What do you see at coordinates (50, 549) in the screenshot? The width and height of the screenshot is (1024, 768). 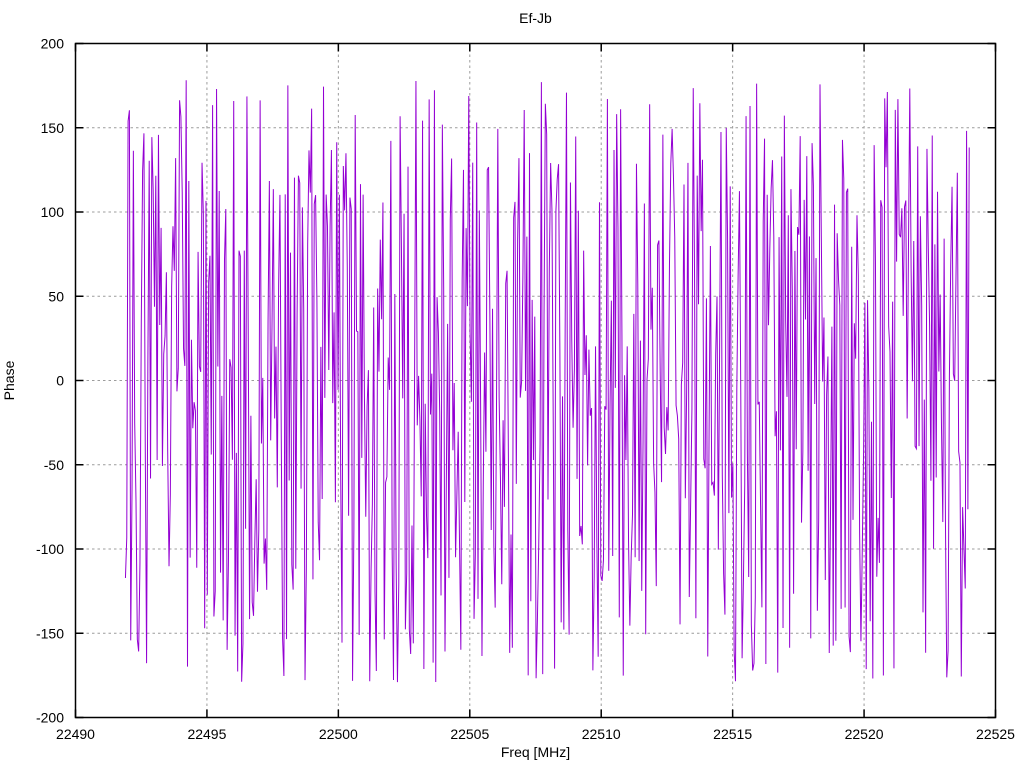 I see `y-tick-label: -100` at bounding box center [50, 549].